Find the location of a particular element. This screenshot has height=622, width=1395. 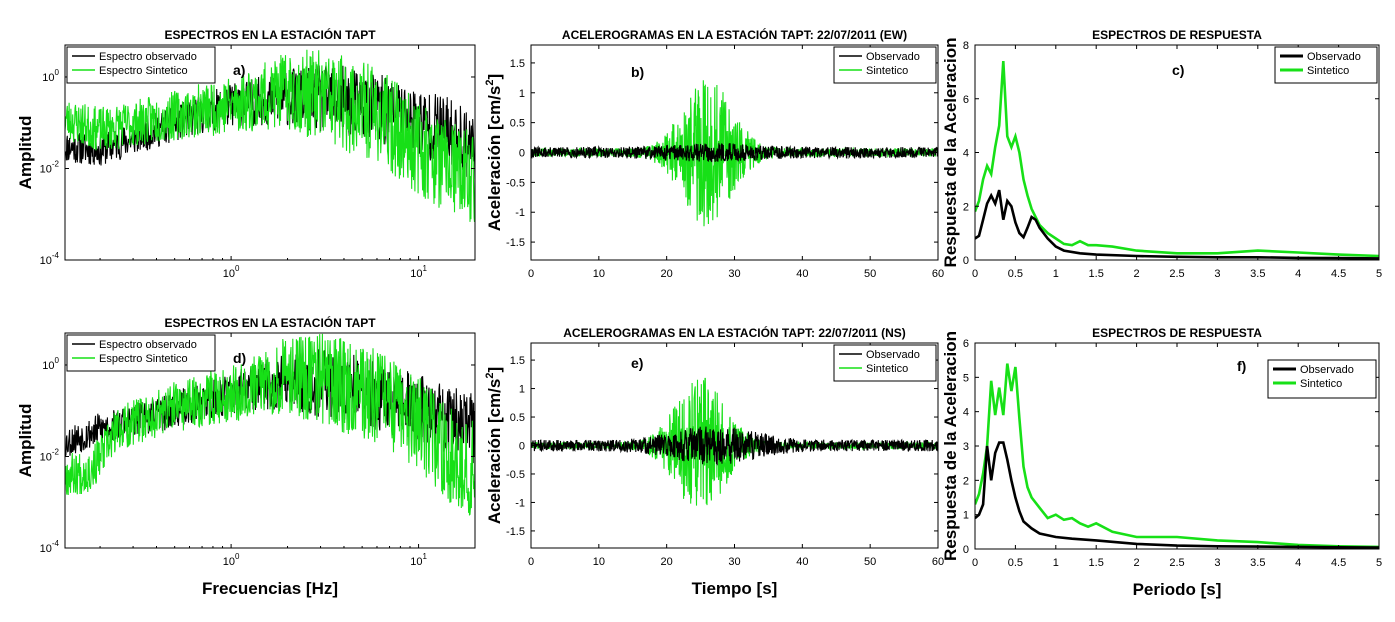

y-axis-label-f: Respuesta de la Aceleracion is located at coordinates (950, 446).